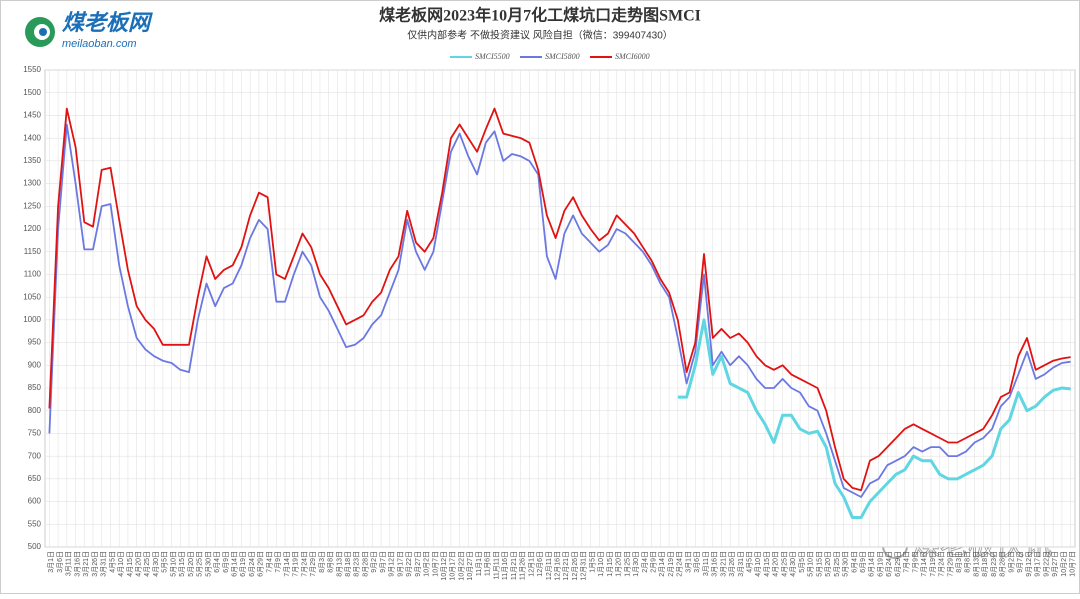 Image resolution: width=1080 pixels, height=599 pixels. What do you see at coordinates (636, 564) in the screenshot?
I see `x-tick-label: 1月30日` at bounding box center [636, 564].